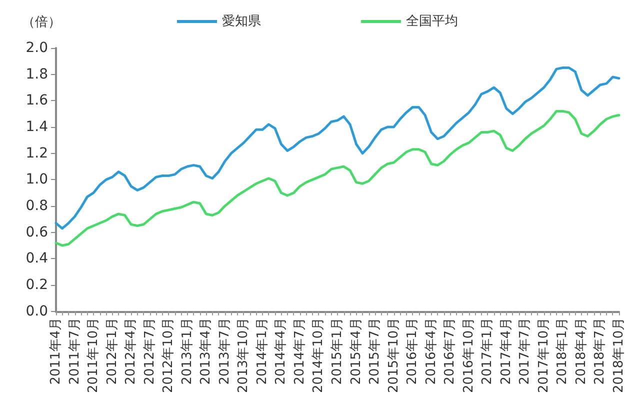 Image resolution: width=635 pixels, height=404 pixels. What do you see at coordinates (37, 206) in the screenshot?
I see `y-tick-label: 0.8` at bounding box center [37, 206].